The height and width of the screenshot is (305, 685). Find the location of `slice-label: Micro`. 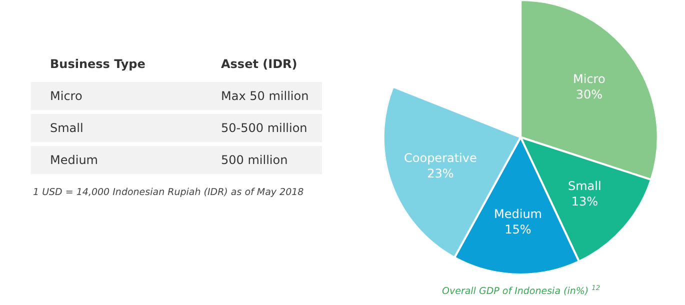

slice-label: Micro is located at coordinates (589, 79).